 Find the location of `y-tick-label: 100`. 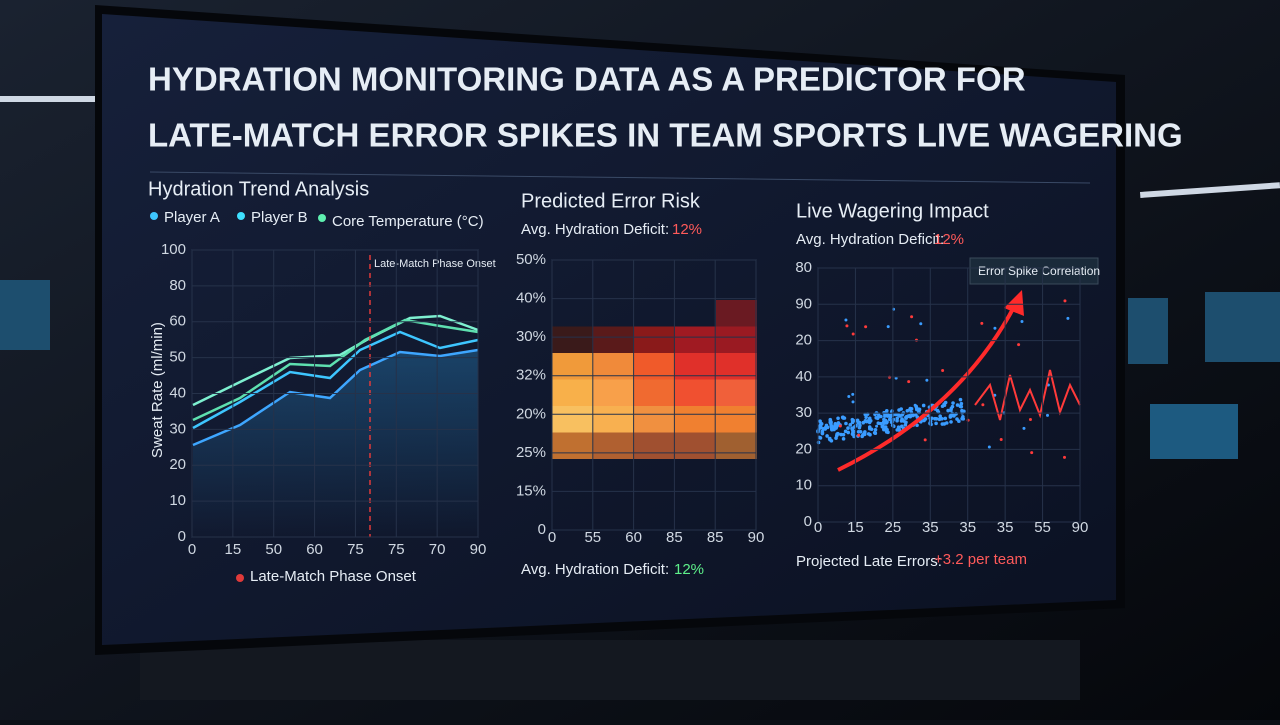

y-tick-label: 100 is located at coordinates (173, 249).